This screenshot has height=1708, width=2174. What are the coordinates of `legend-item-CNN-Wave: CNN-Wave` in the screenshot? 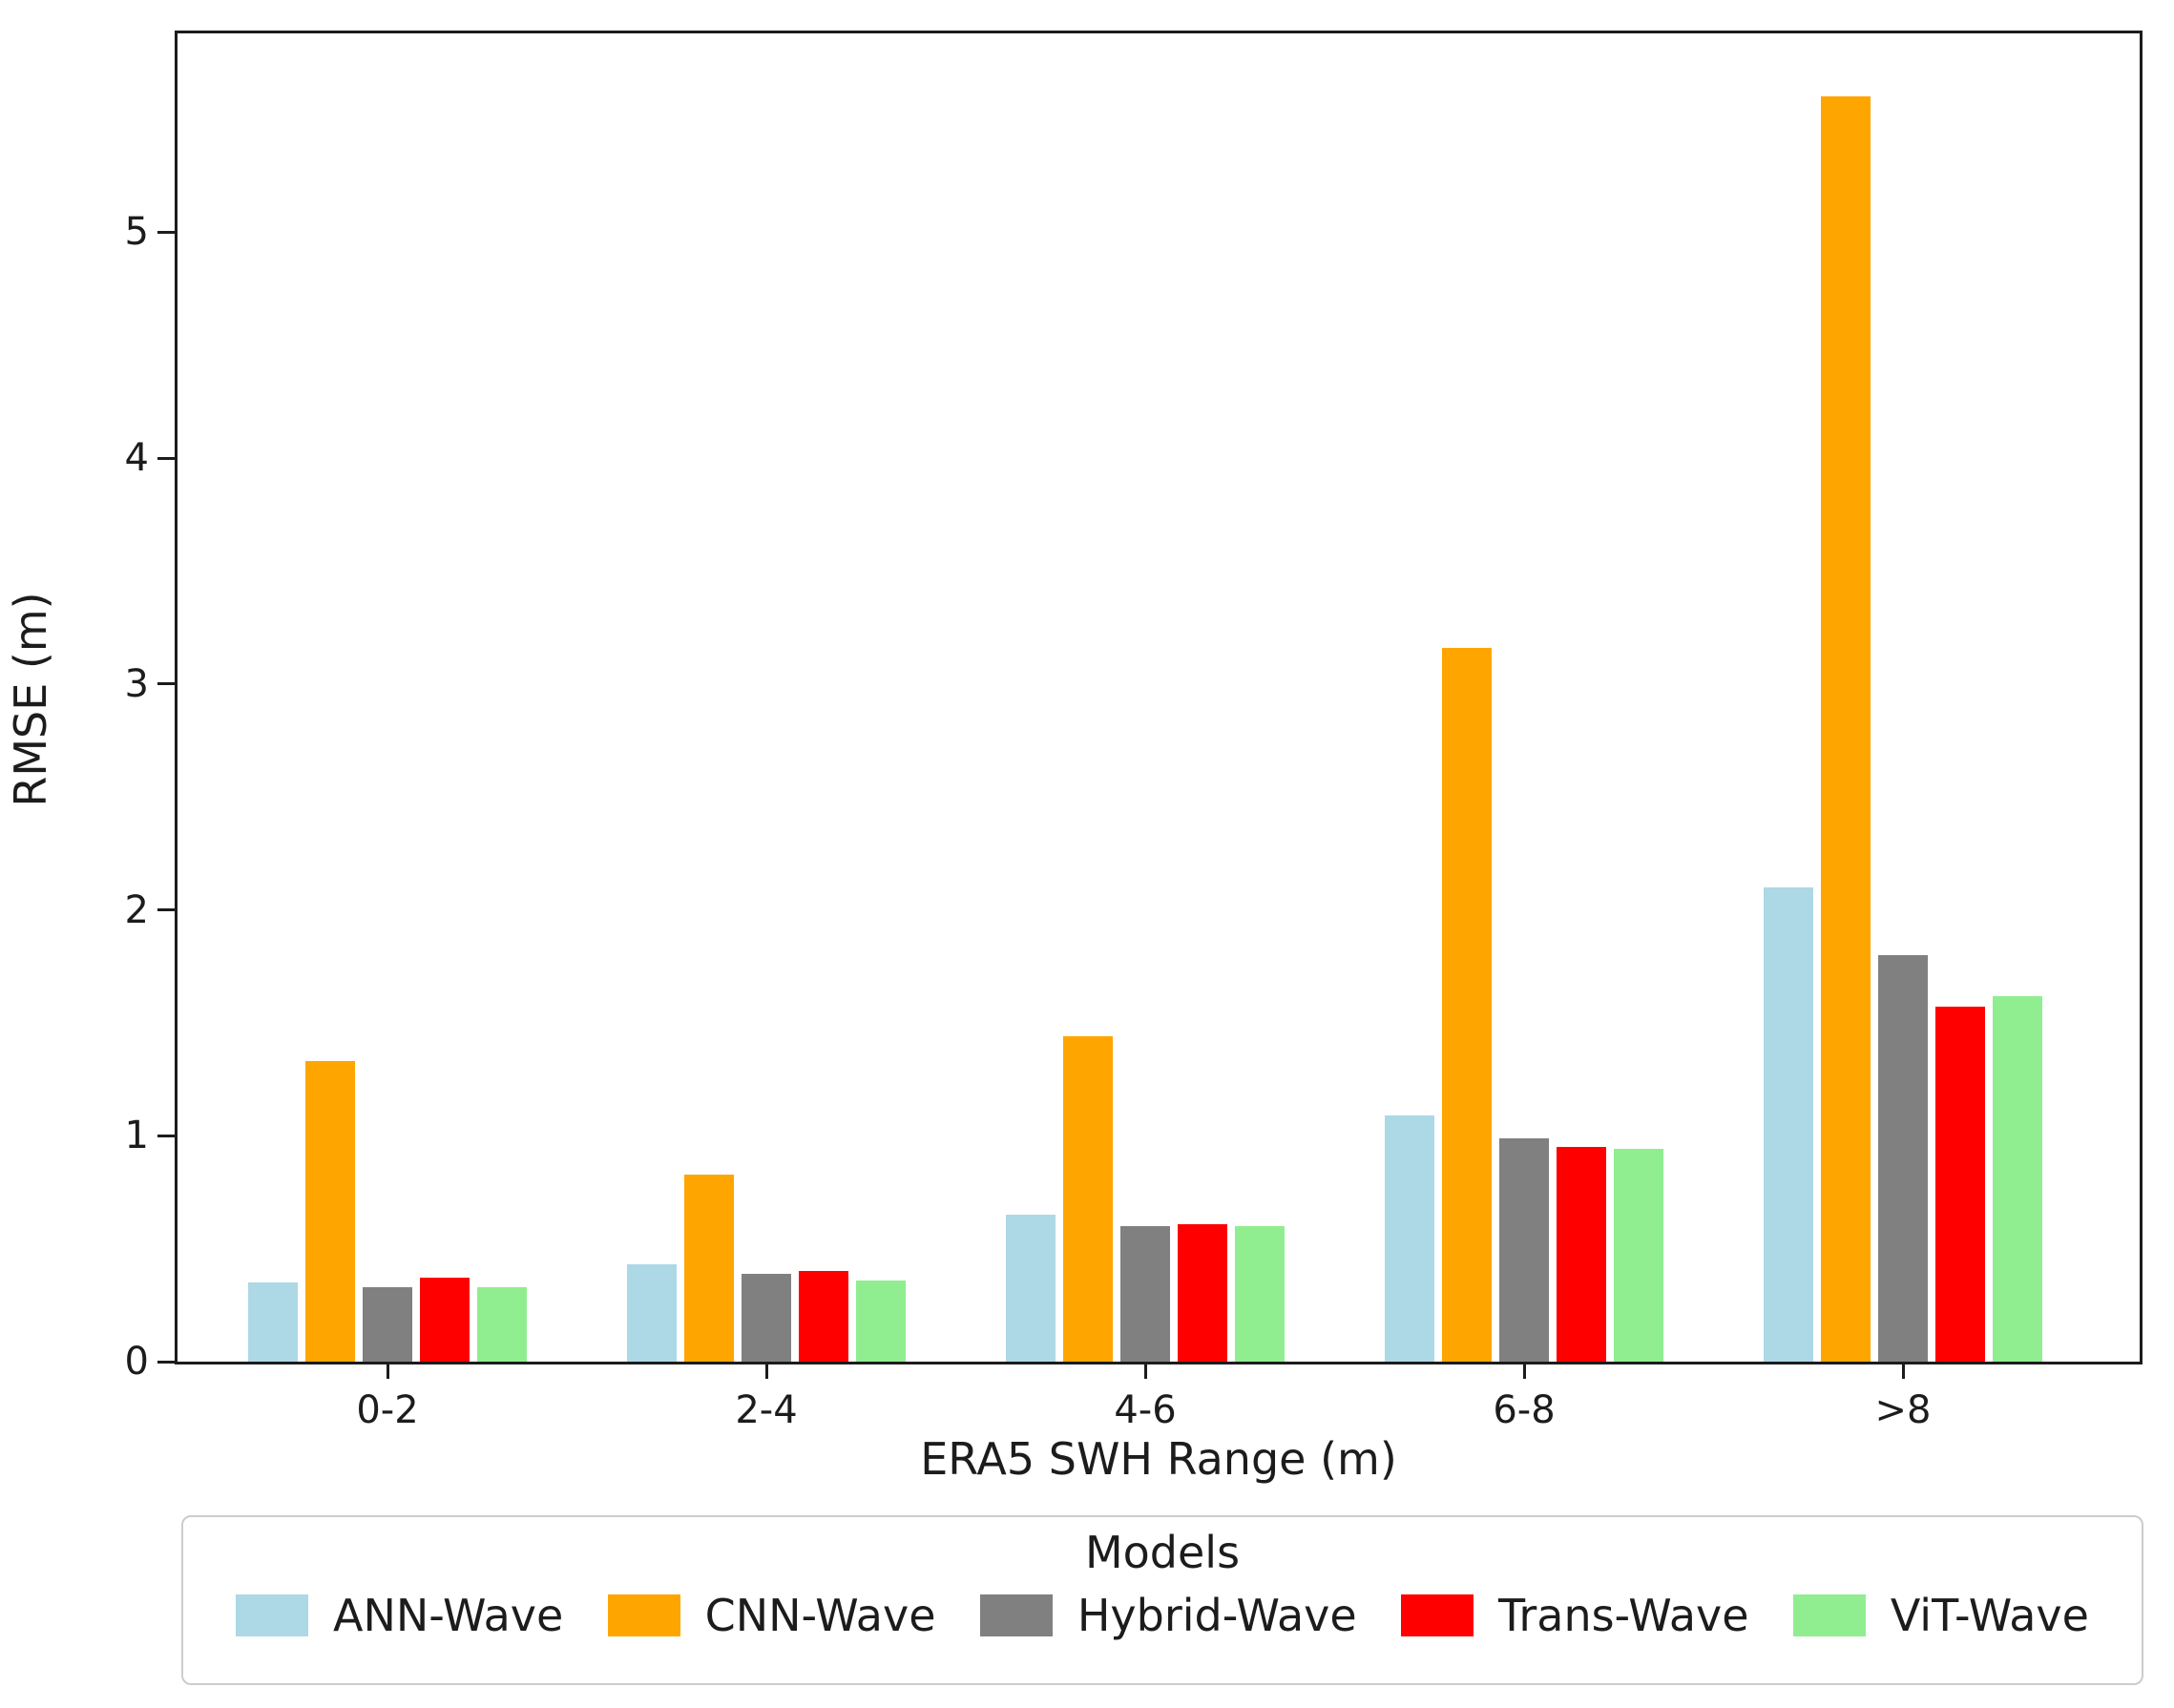 It's located at (771, 1615).